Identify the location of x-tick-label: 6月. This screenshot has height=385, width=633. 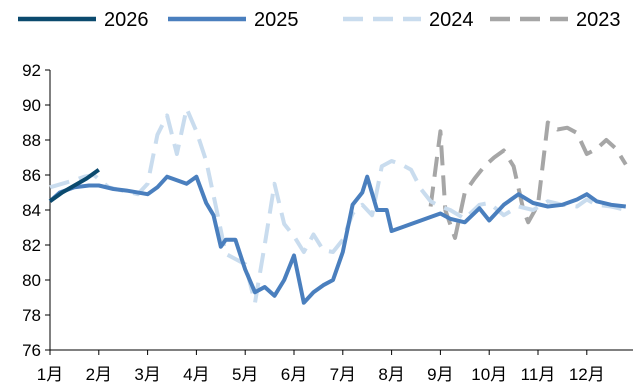
(294, 374).